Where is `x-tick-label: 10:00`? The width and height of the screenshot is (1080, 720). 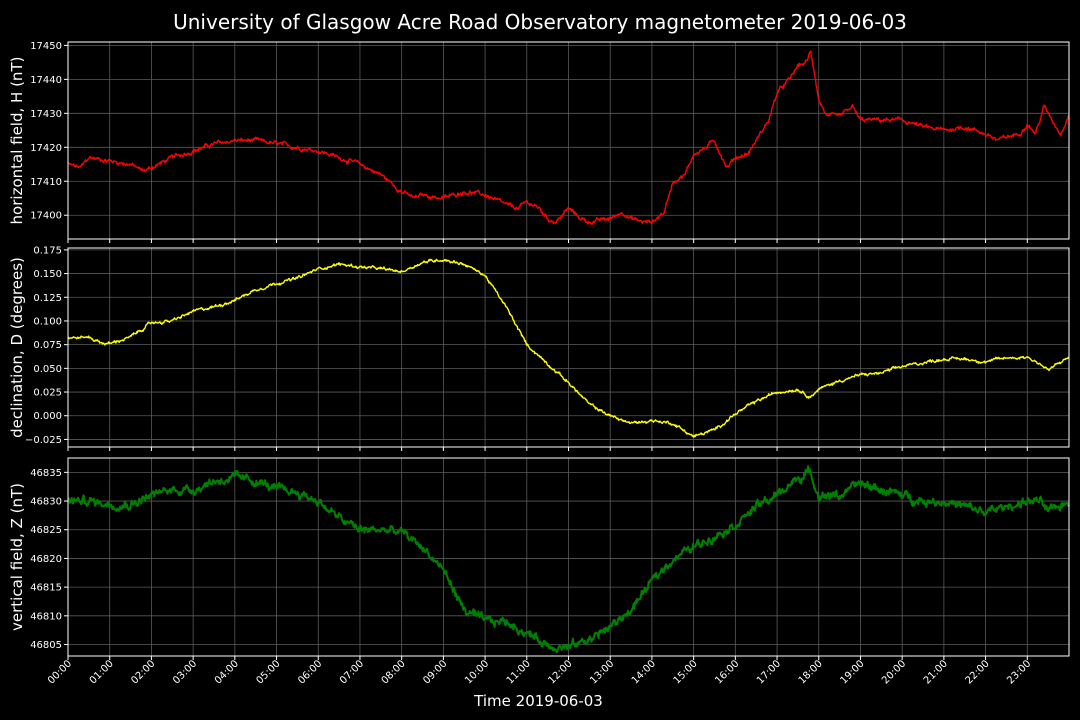
x-tick-label: 10:00 is located at coordinates (477, 672).